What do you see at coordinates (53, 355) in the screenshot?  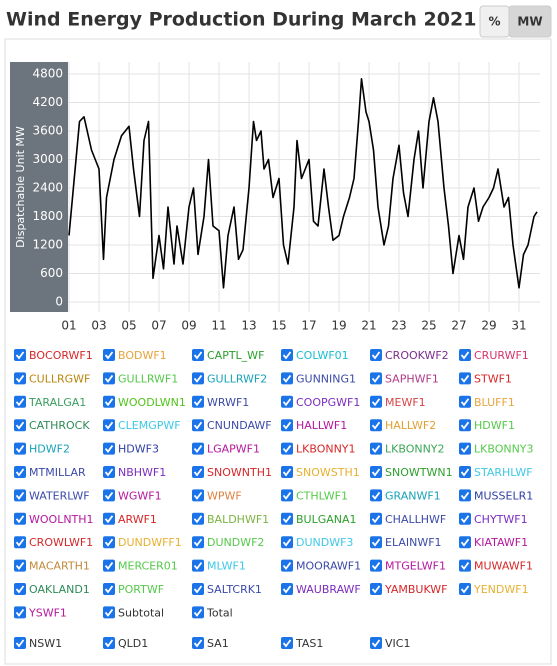 I see `legend-item: BOCORWF1` at bounding box center [53, 355].